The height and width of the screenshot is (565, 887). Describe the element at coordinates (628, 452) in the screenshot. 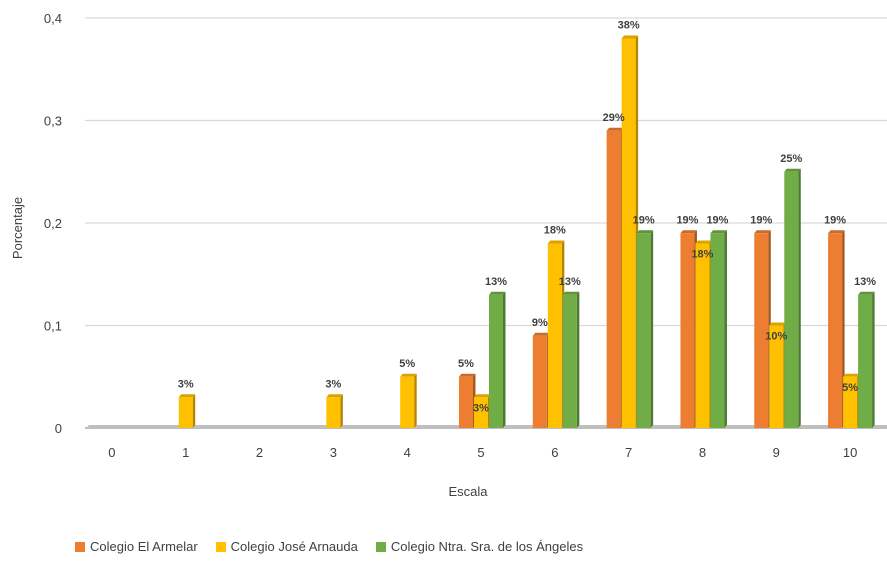

I see `x-tick-label: 7` at that location.